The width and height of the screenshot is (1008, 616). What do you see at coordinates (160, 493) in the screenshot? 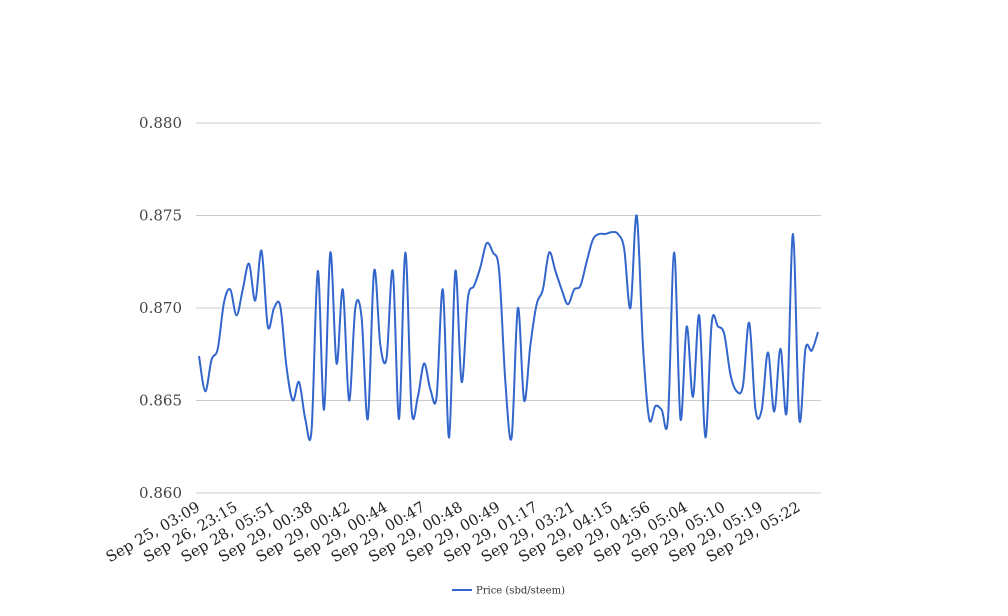
I see `y-tick-label: 0.860` at bounding box center [160, 493].